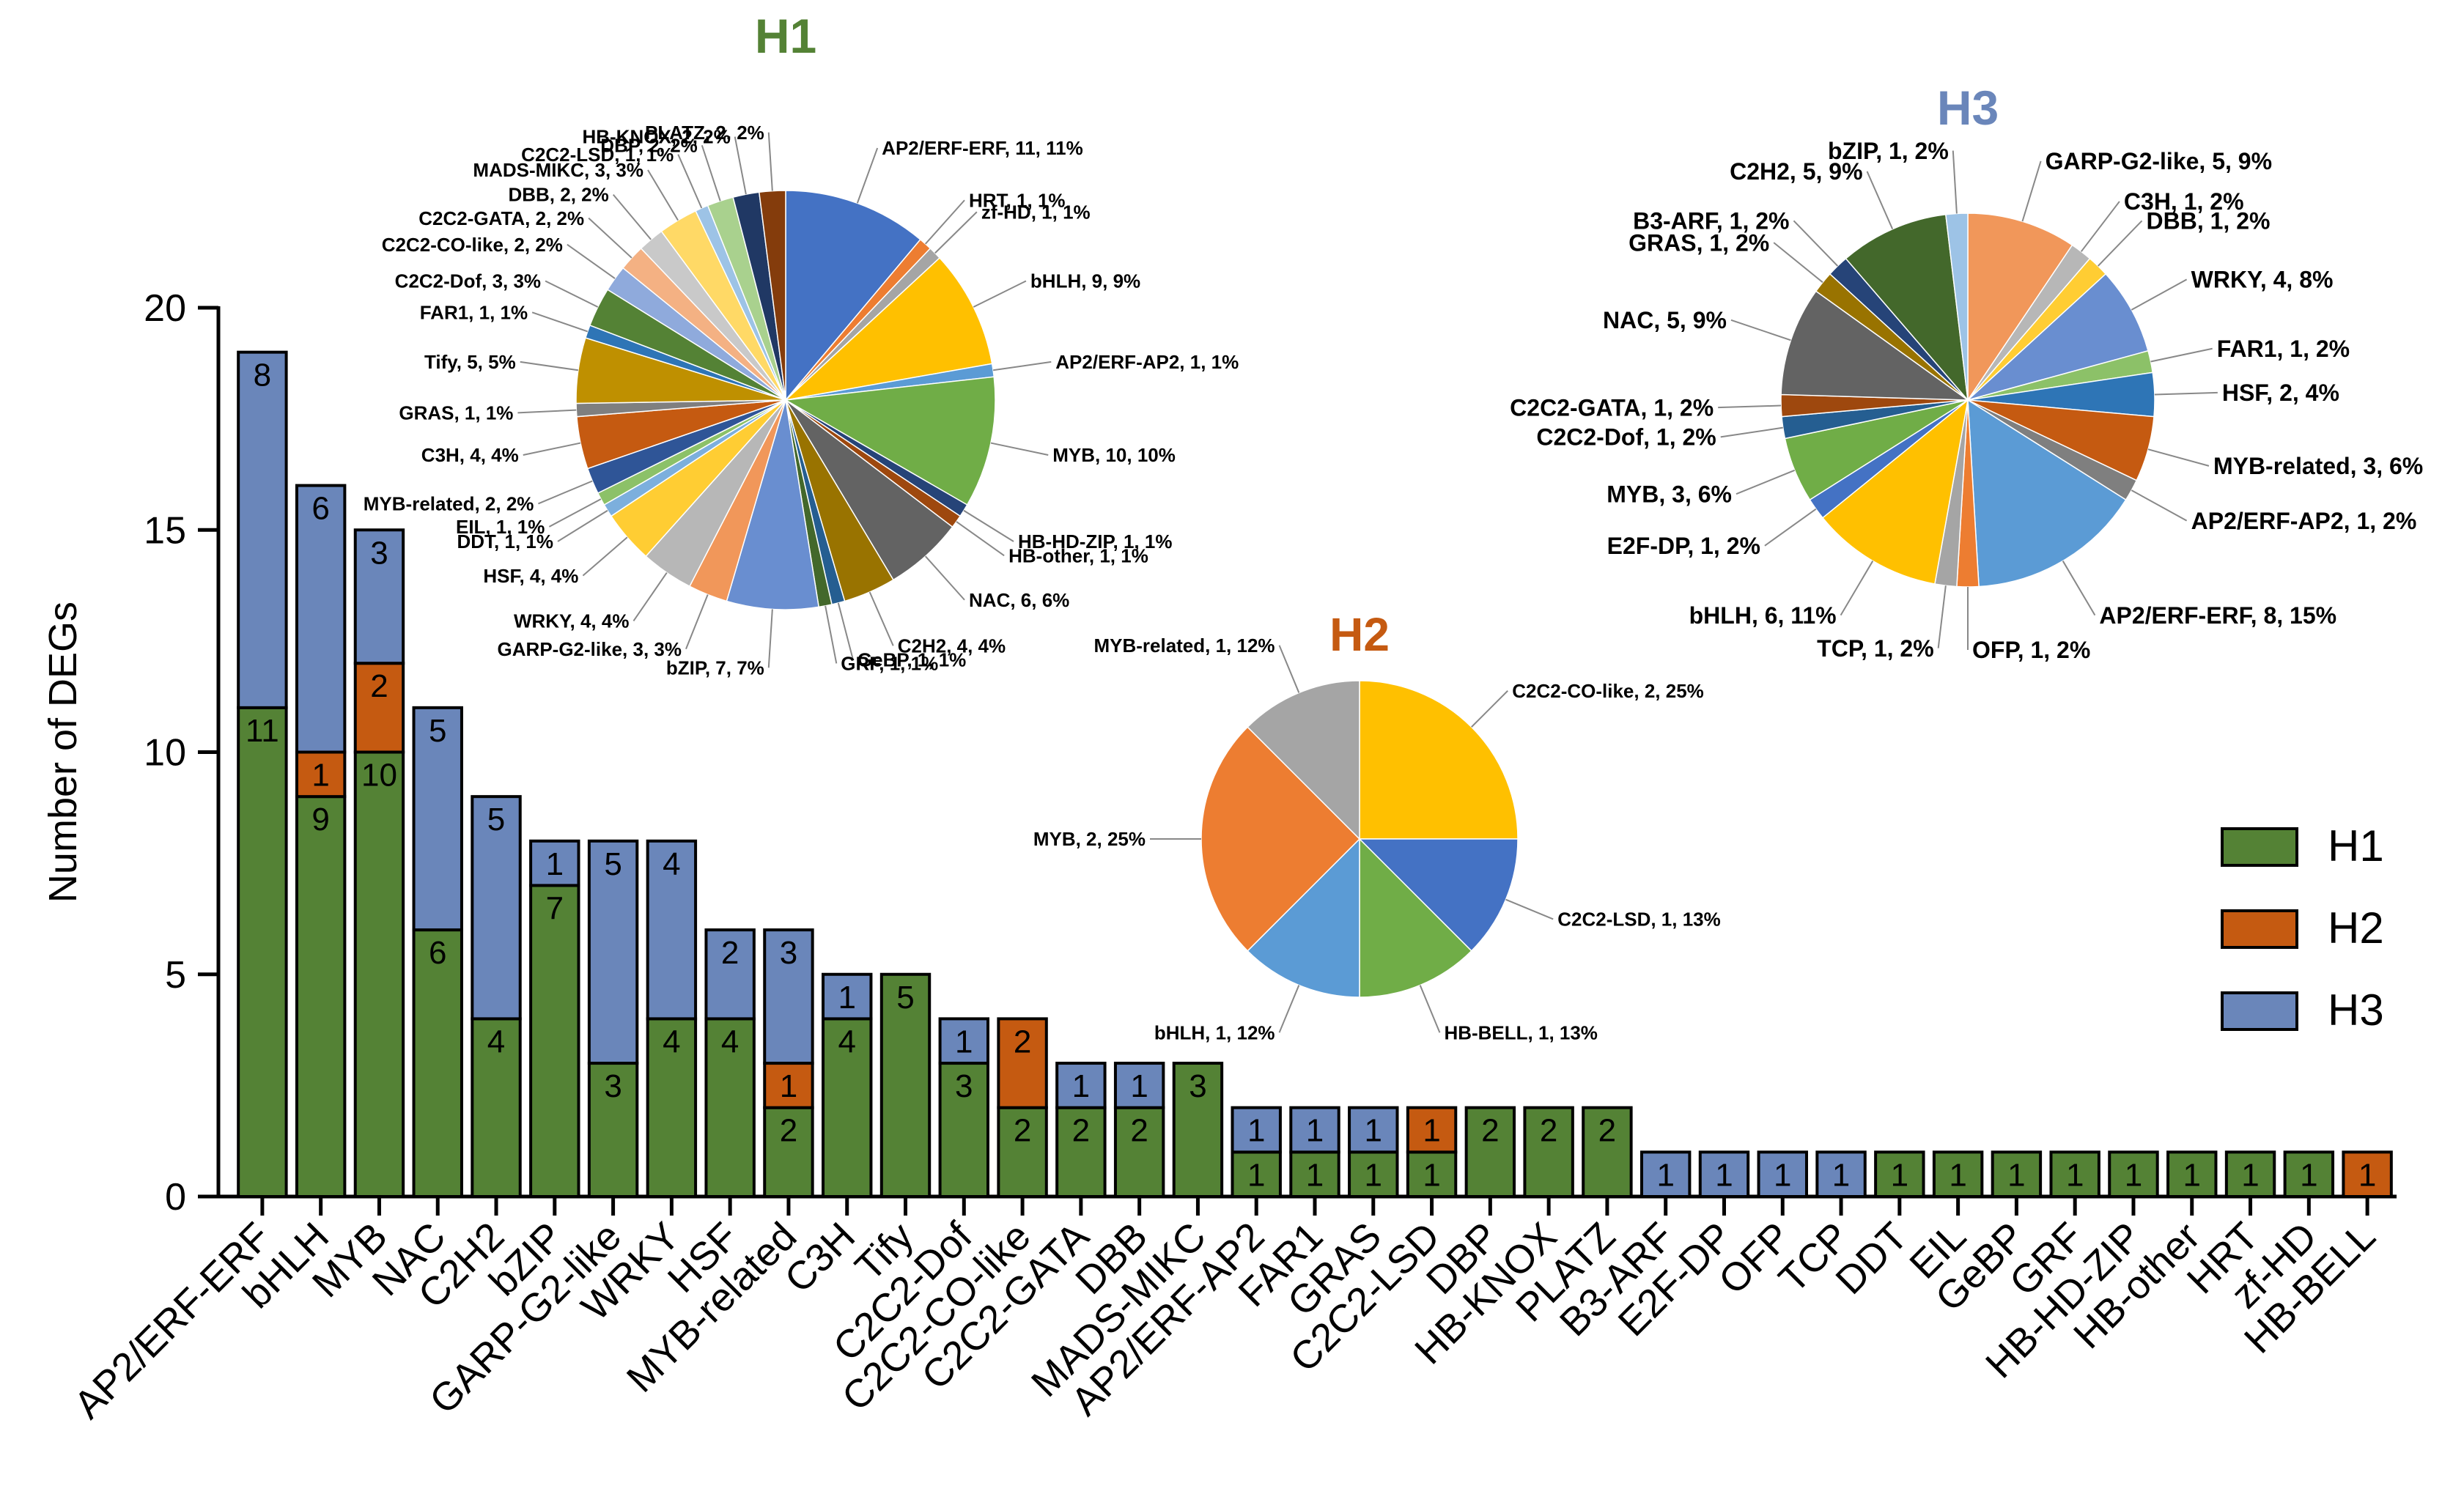 The height and width of the screenshot is (1505, 2464). What do you see at coordinates (175, 1197) in the screenshot?
I see `y-tick-label: 0` at bounding box center [175, 1197].